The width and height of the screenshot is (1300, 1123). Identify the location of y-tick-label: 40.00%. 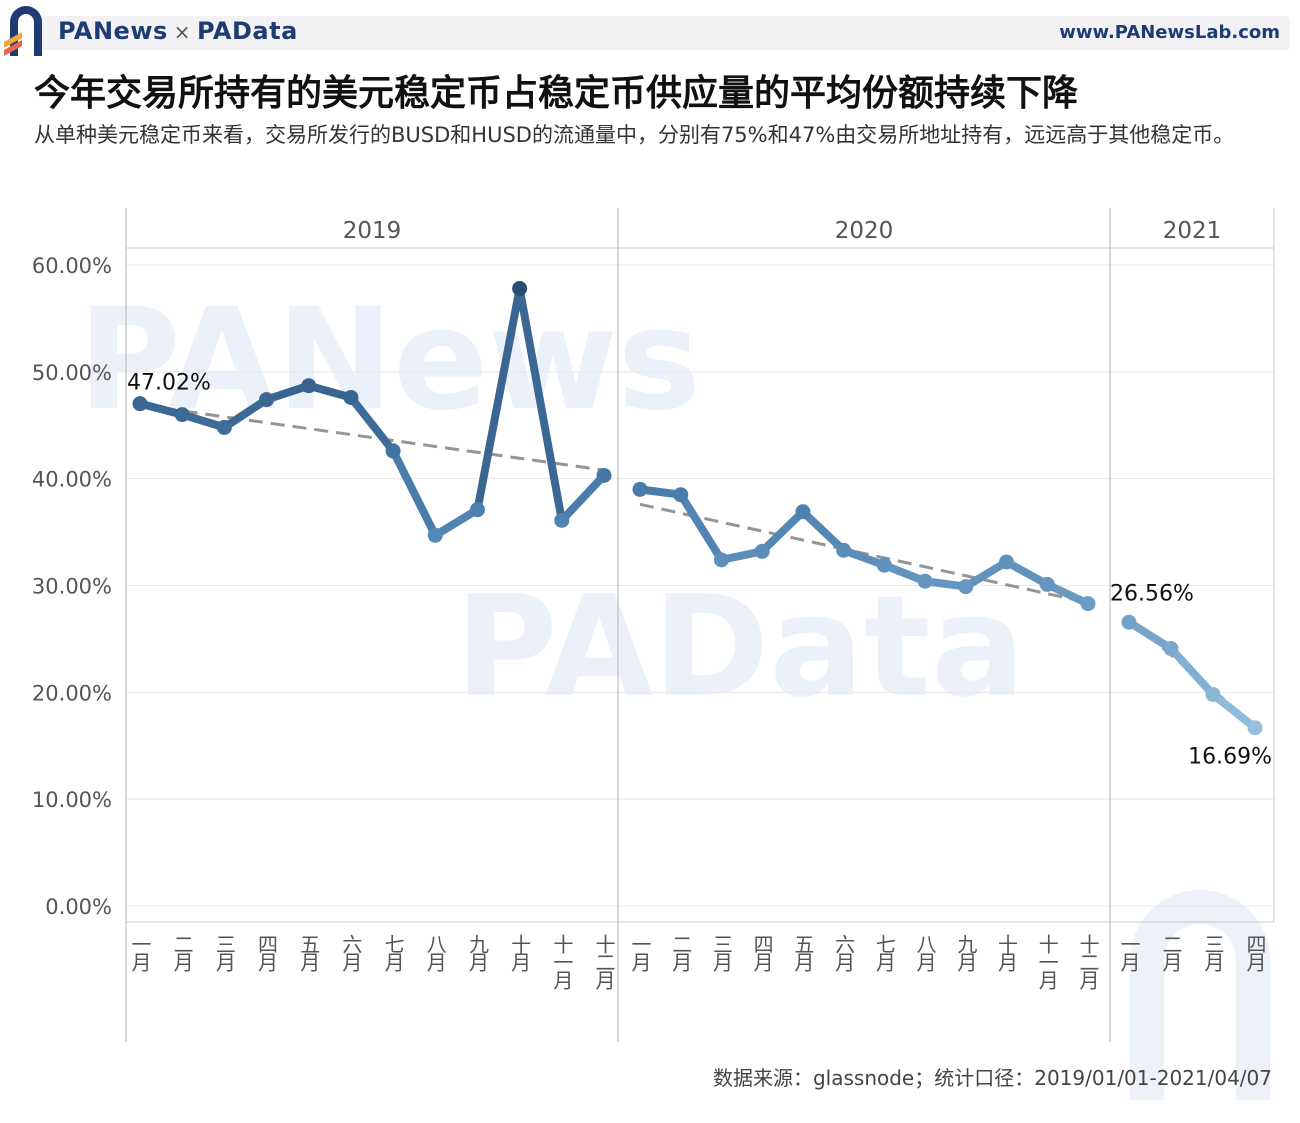
(72, 480).